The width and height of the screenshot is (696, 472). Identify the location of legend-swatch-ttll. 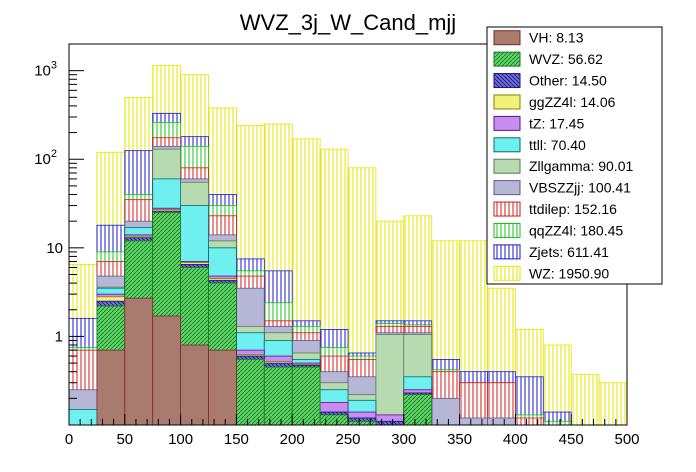
(507, 145).